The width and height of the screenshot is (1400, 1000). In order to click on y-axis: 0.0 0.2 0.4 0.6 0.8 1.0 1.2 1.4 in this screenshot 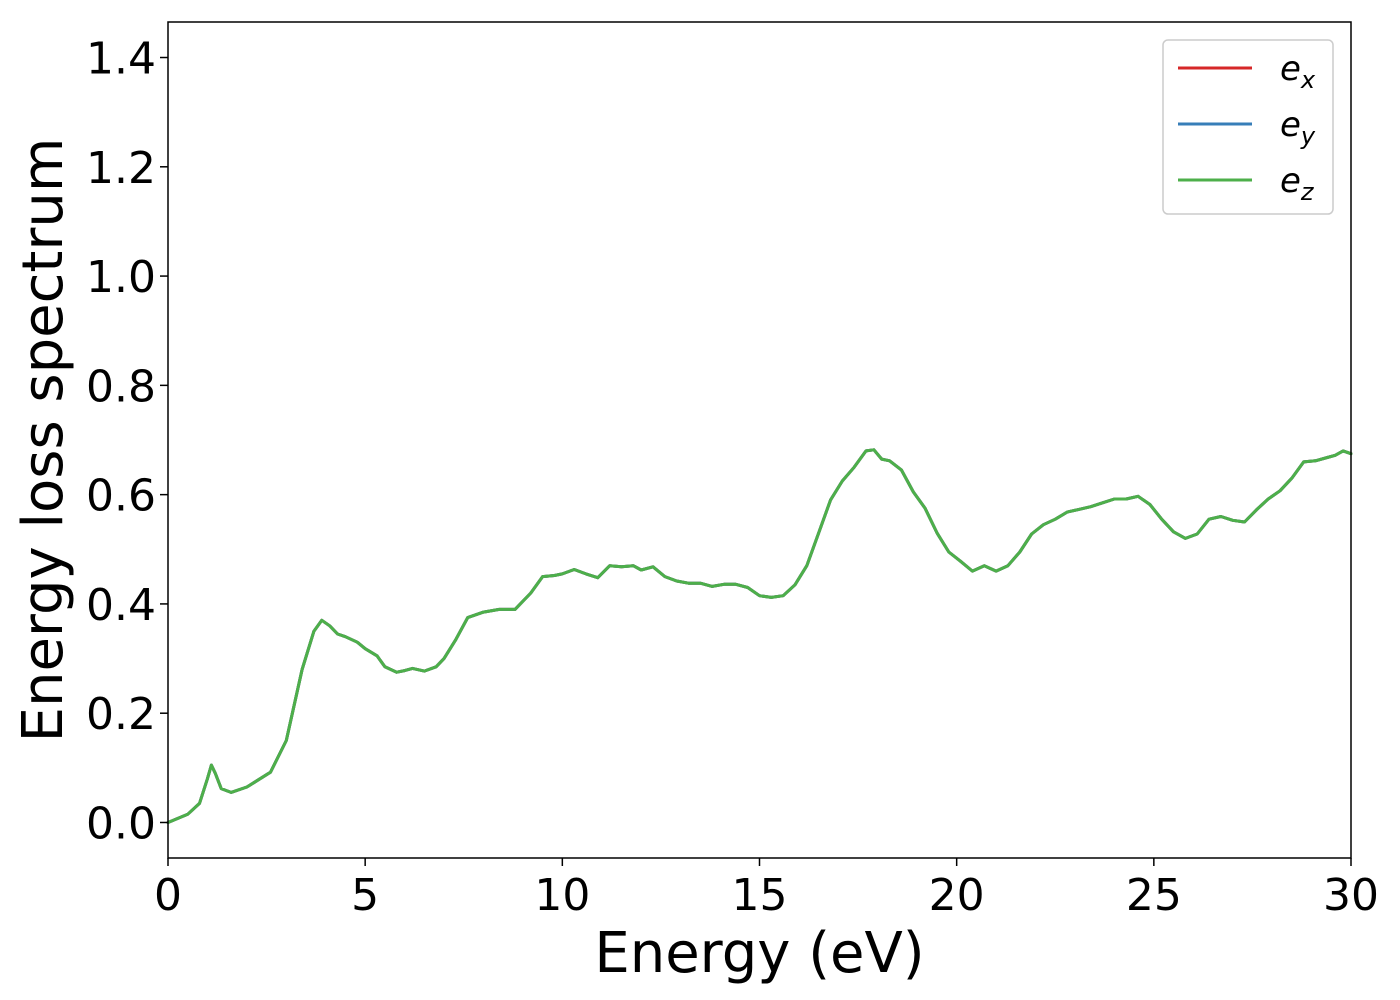, I will do `click(127, 441)`.